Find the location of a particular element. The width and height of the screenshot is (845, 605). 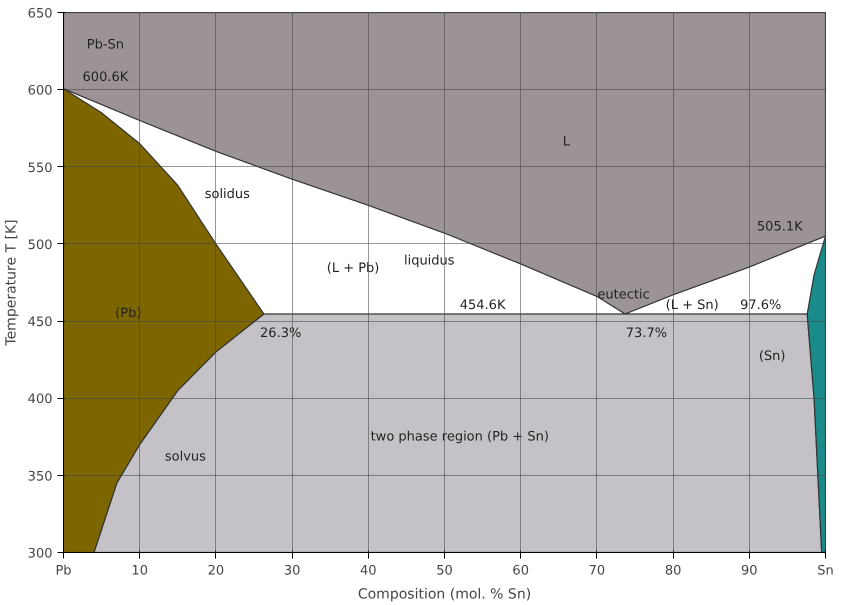

annotation: 454.6K is located at coordinates (483, 306).